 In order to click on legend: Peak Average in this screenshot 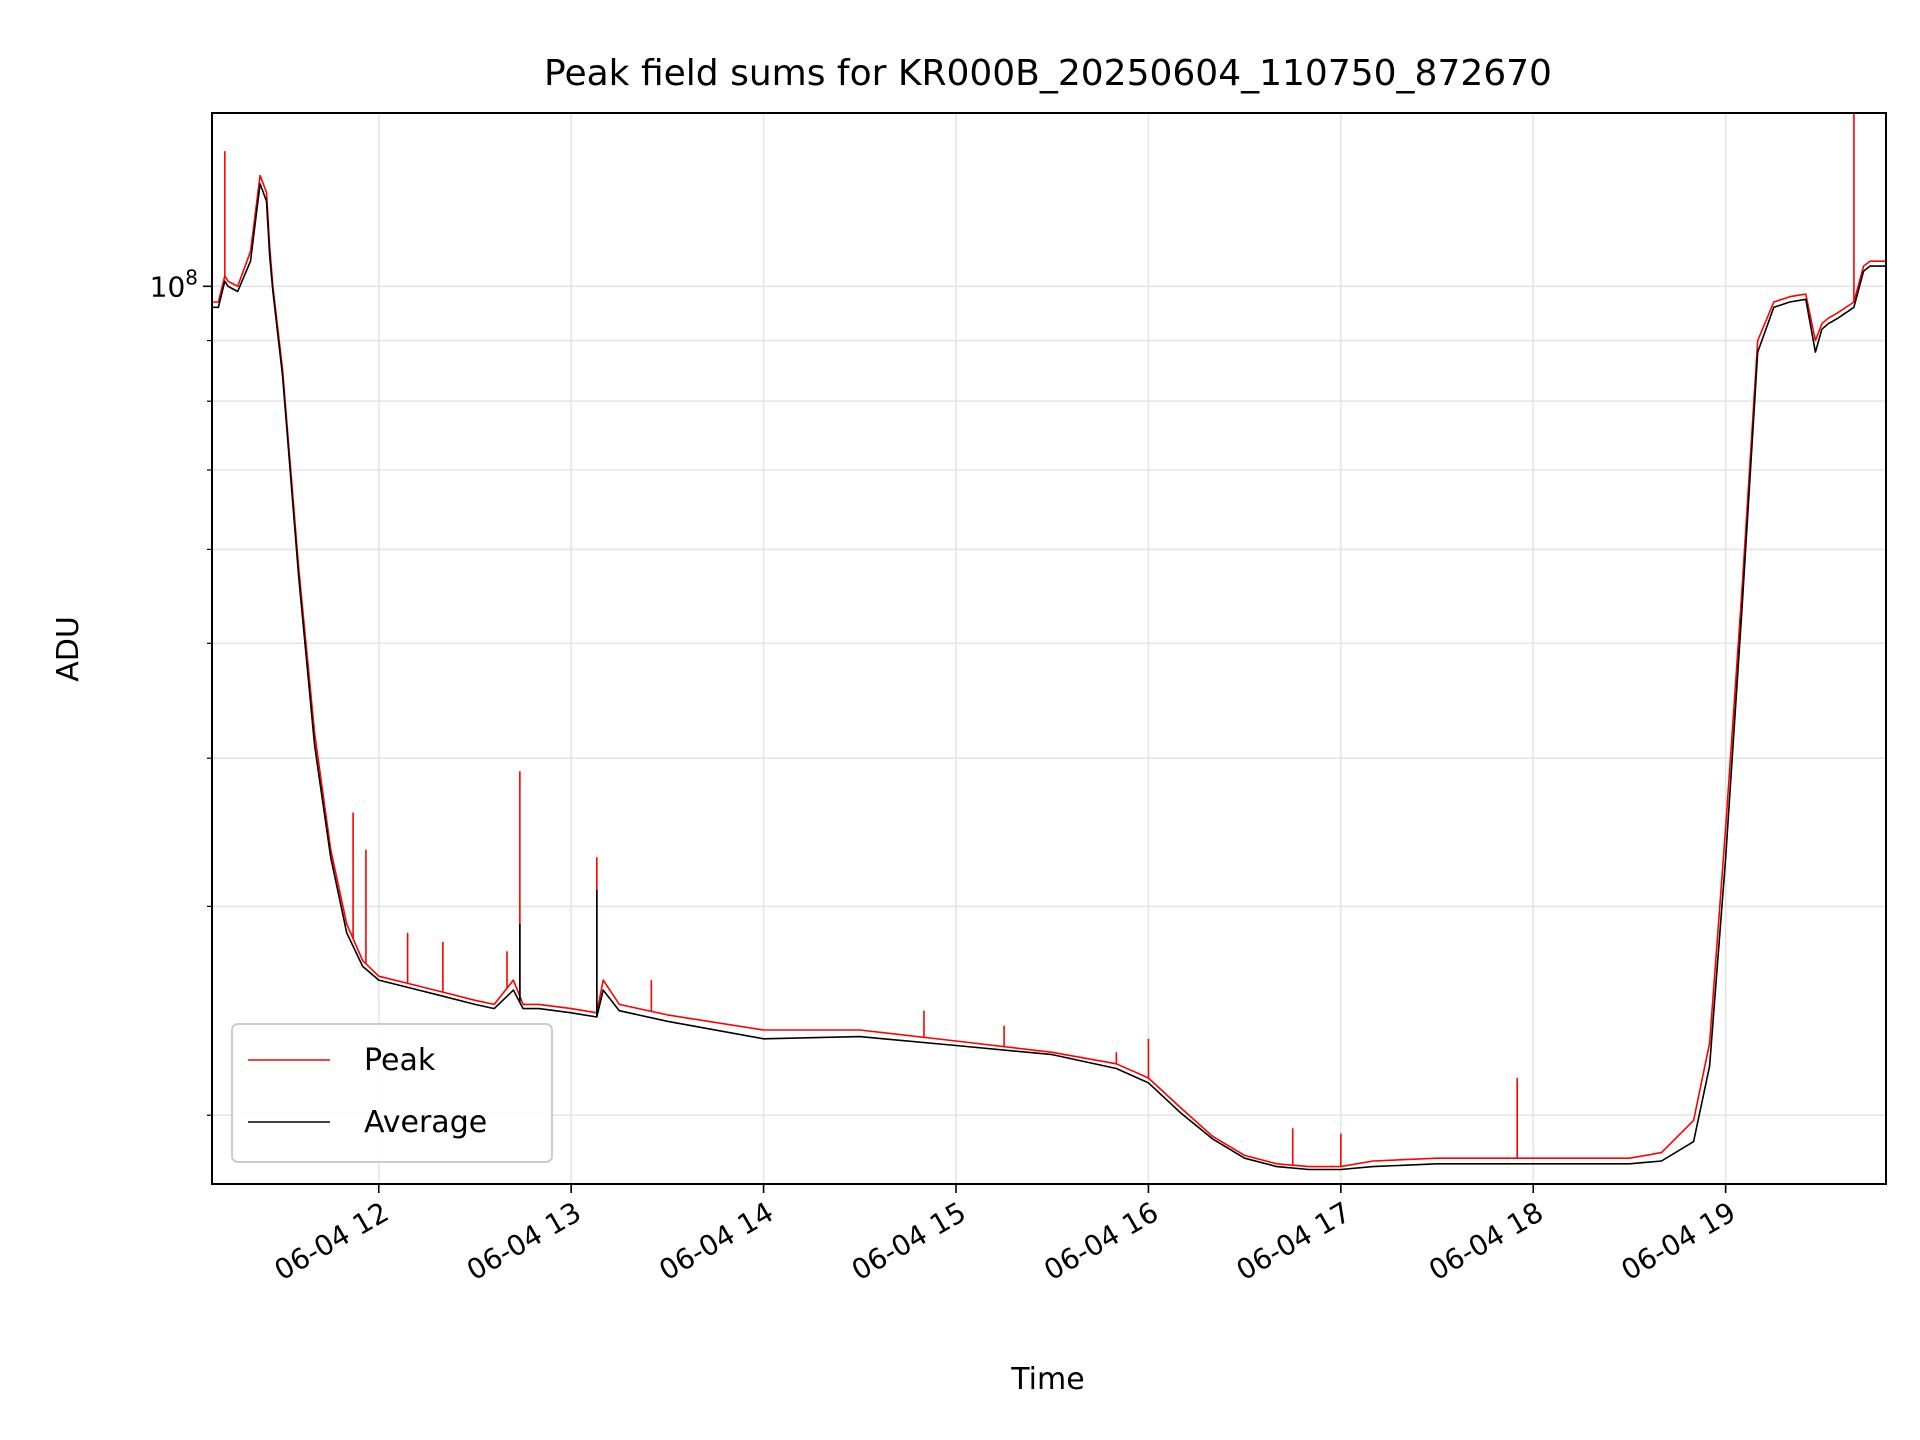, I will do `click(392, 1093)`.